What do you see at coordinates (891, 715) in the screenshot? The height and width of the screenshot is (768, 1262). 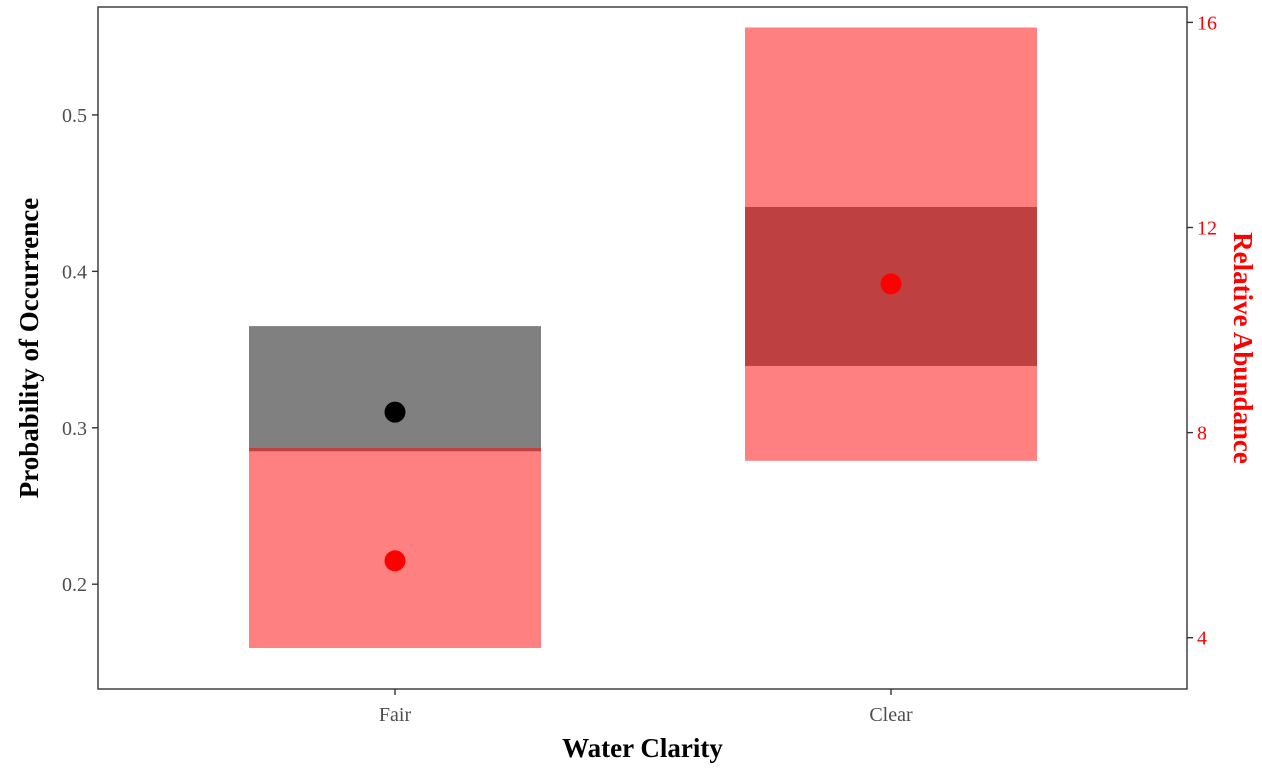 I see `x-tick-label-clear: Clear` at bounding box center [891, 715].